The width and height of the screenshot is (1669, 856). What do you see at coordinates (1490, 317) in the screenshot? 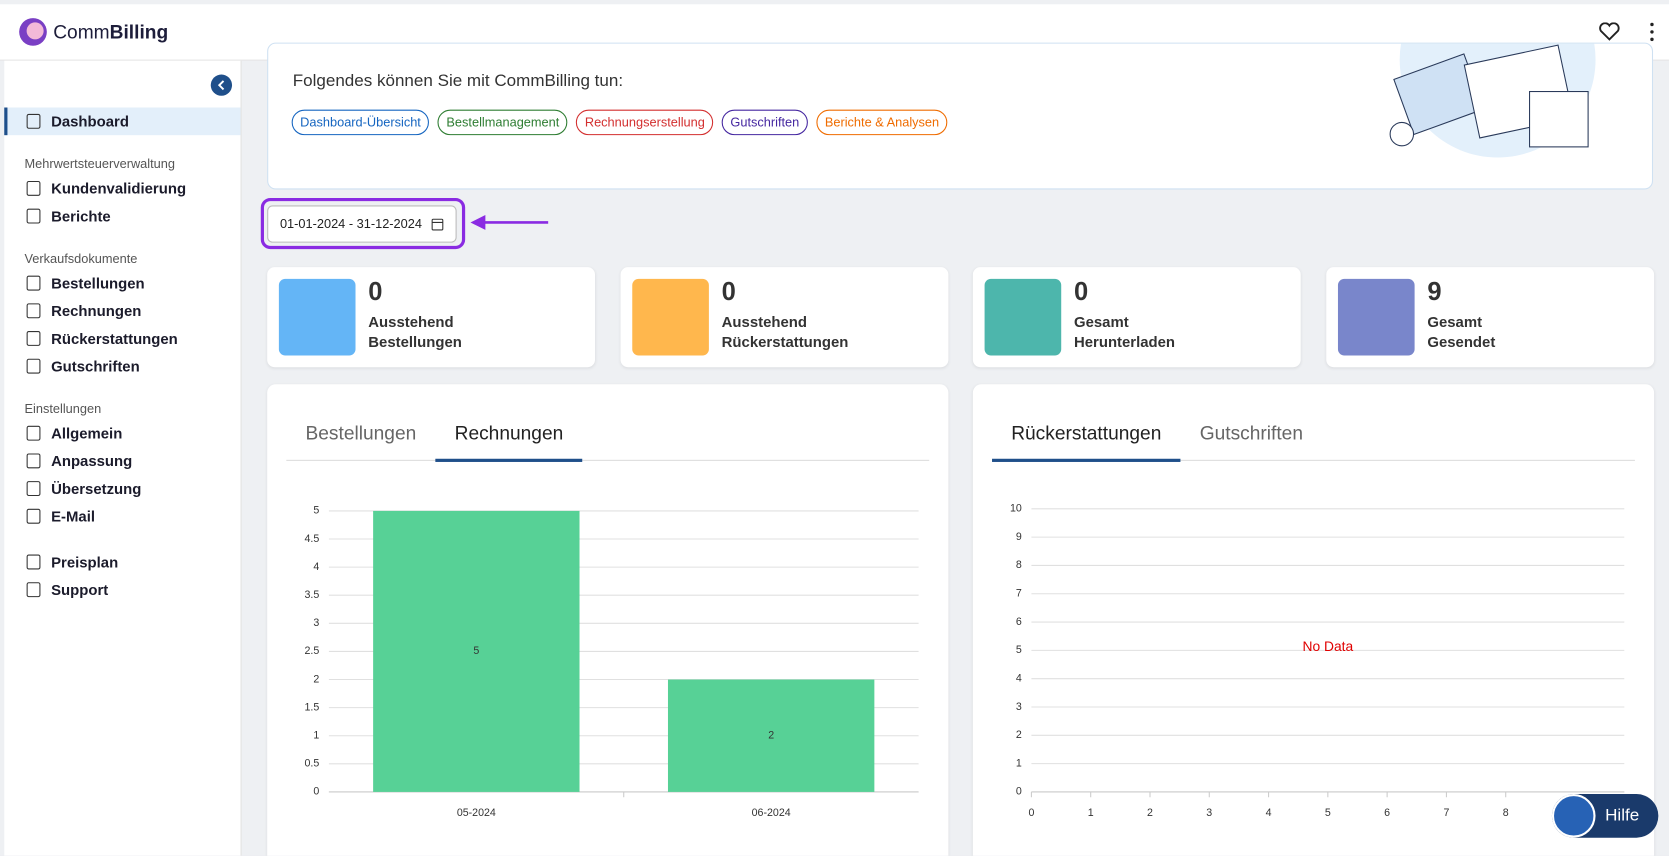
I see `stat-card: 9 Gesamt Gesendet` at bounding box center [1490, 317].